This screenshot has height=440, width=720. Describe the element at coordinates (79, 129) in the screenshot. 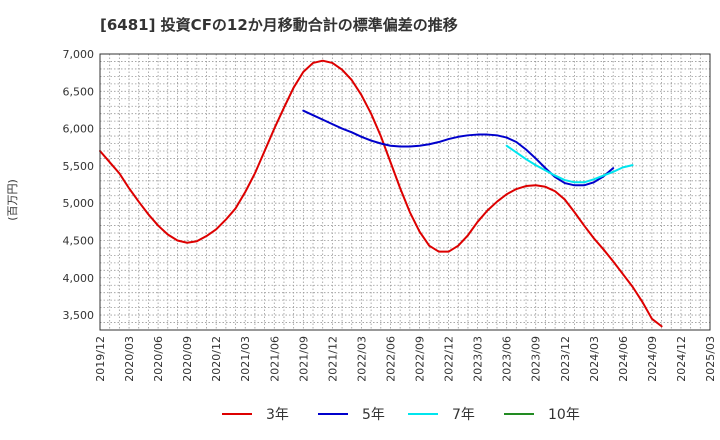

I see `y-tick-label: 6,000` at that location.